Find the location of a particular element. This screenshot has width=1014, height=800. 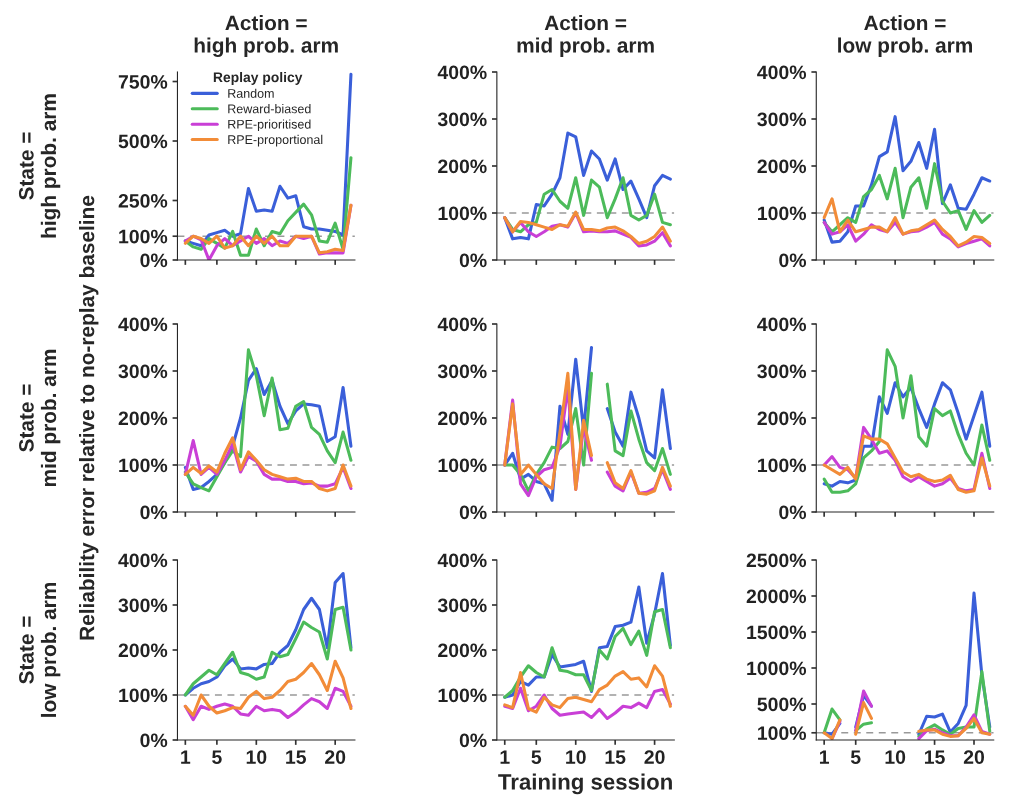

legend-label: RPE-prioritised is located at coordinates (269, 125).